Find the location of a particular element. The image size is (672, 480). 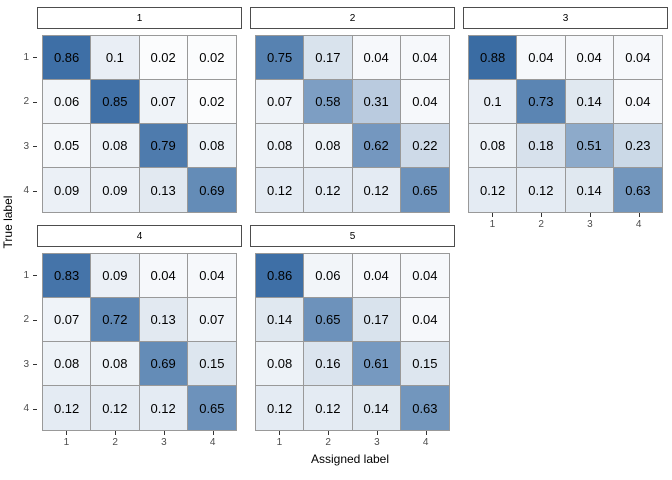

facet-strip-4: 4 is located at coordinates (139, 236).